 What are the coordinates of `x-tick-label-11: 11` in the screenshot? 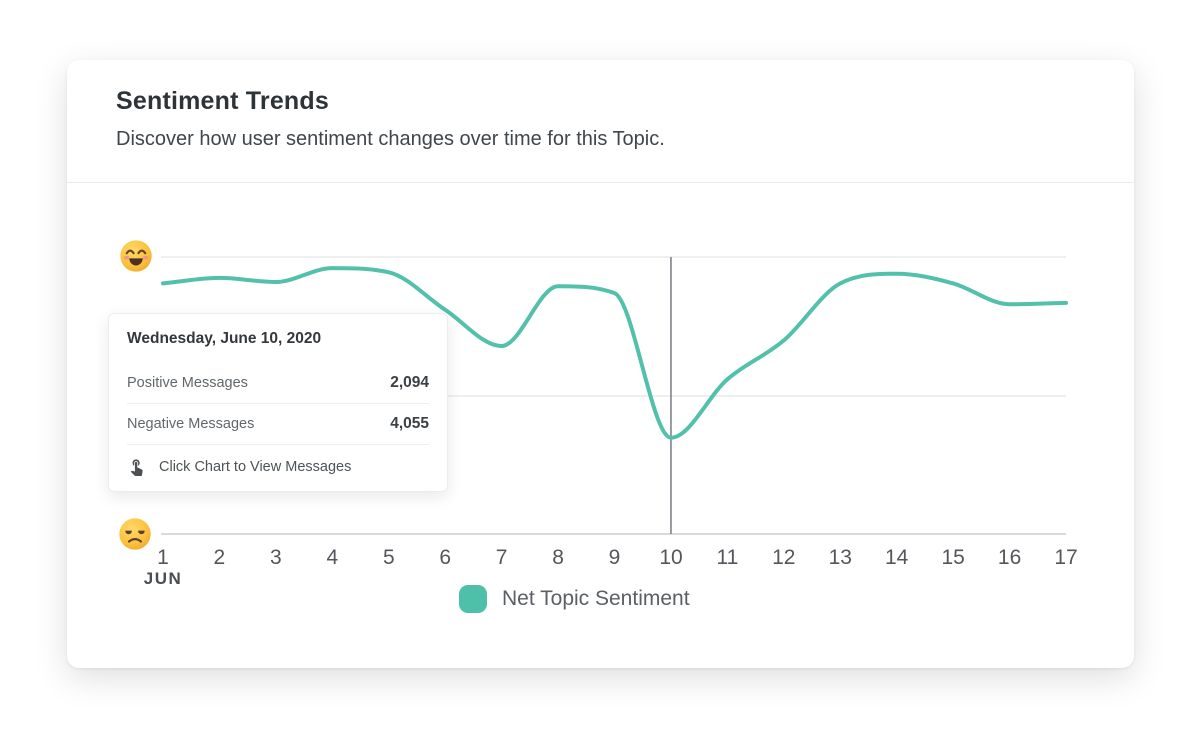 It's located at (727, 557).